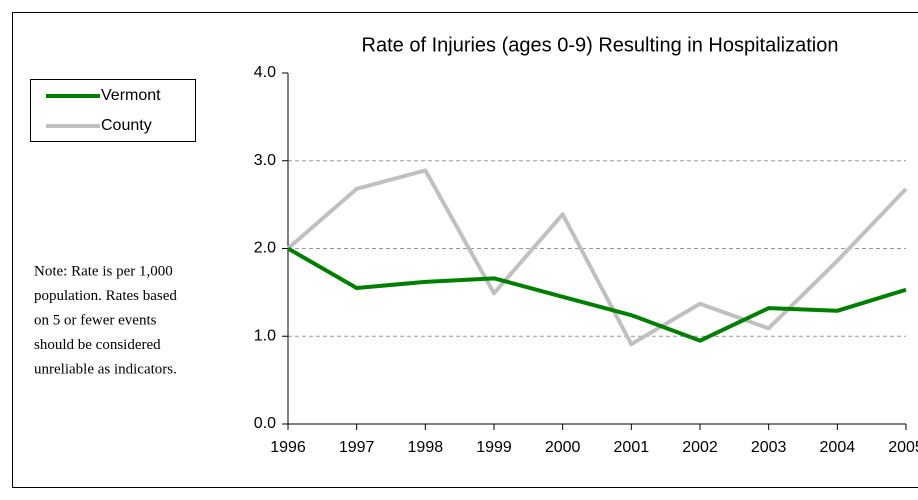 The width and height of the screenshot is (918, 500). Describe the element at coordinates (95, 320) in the screenshot. I see `note: on 5 or fewer events` at that location.